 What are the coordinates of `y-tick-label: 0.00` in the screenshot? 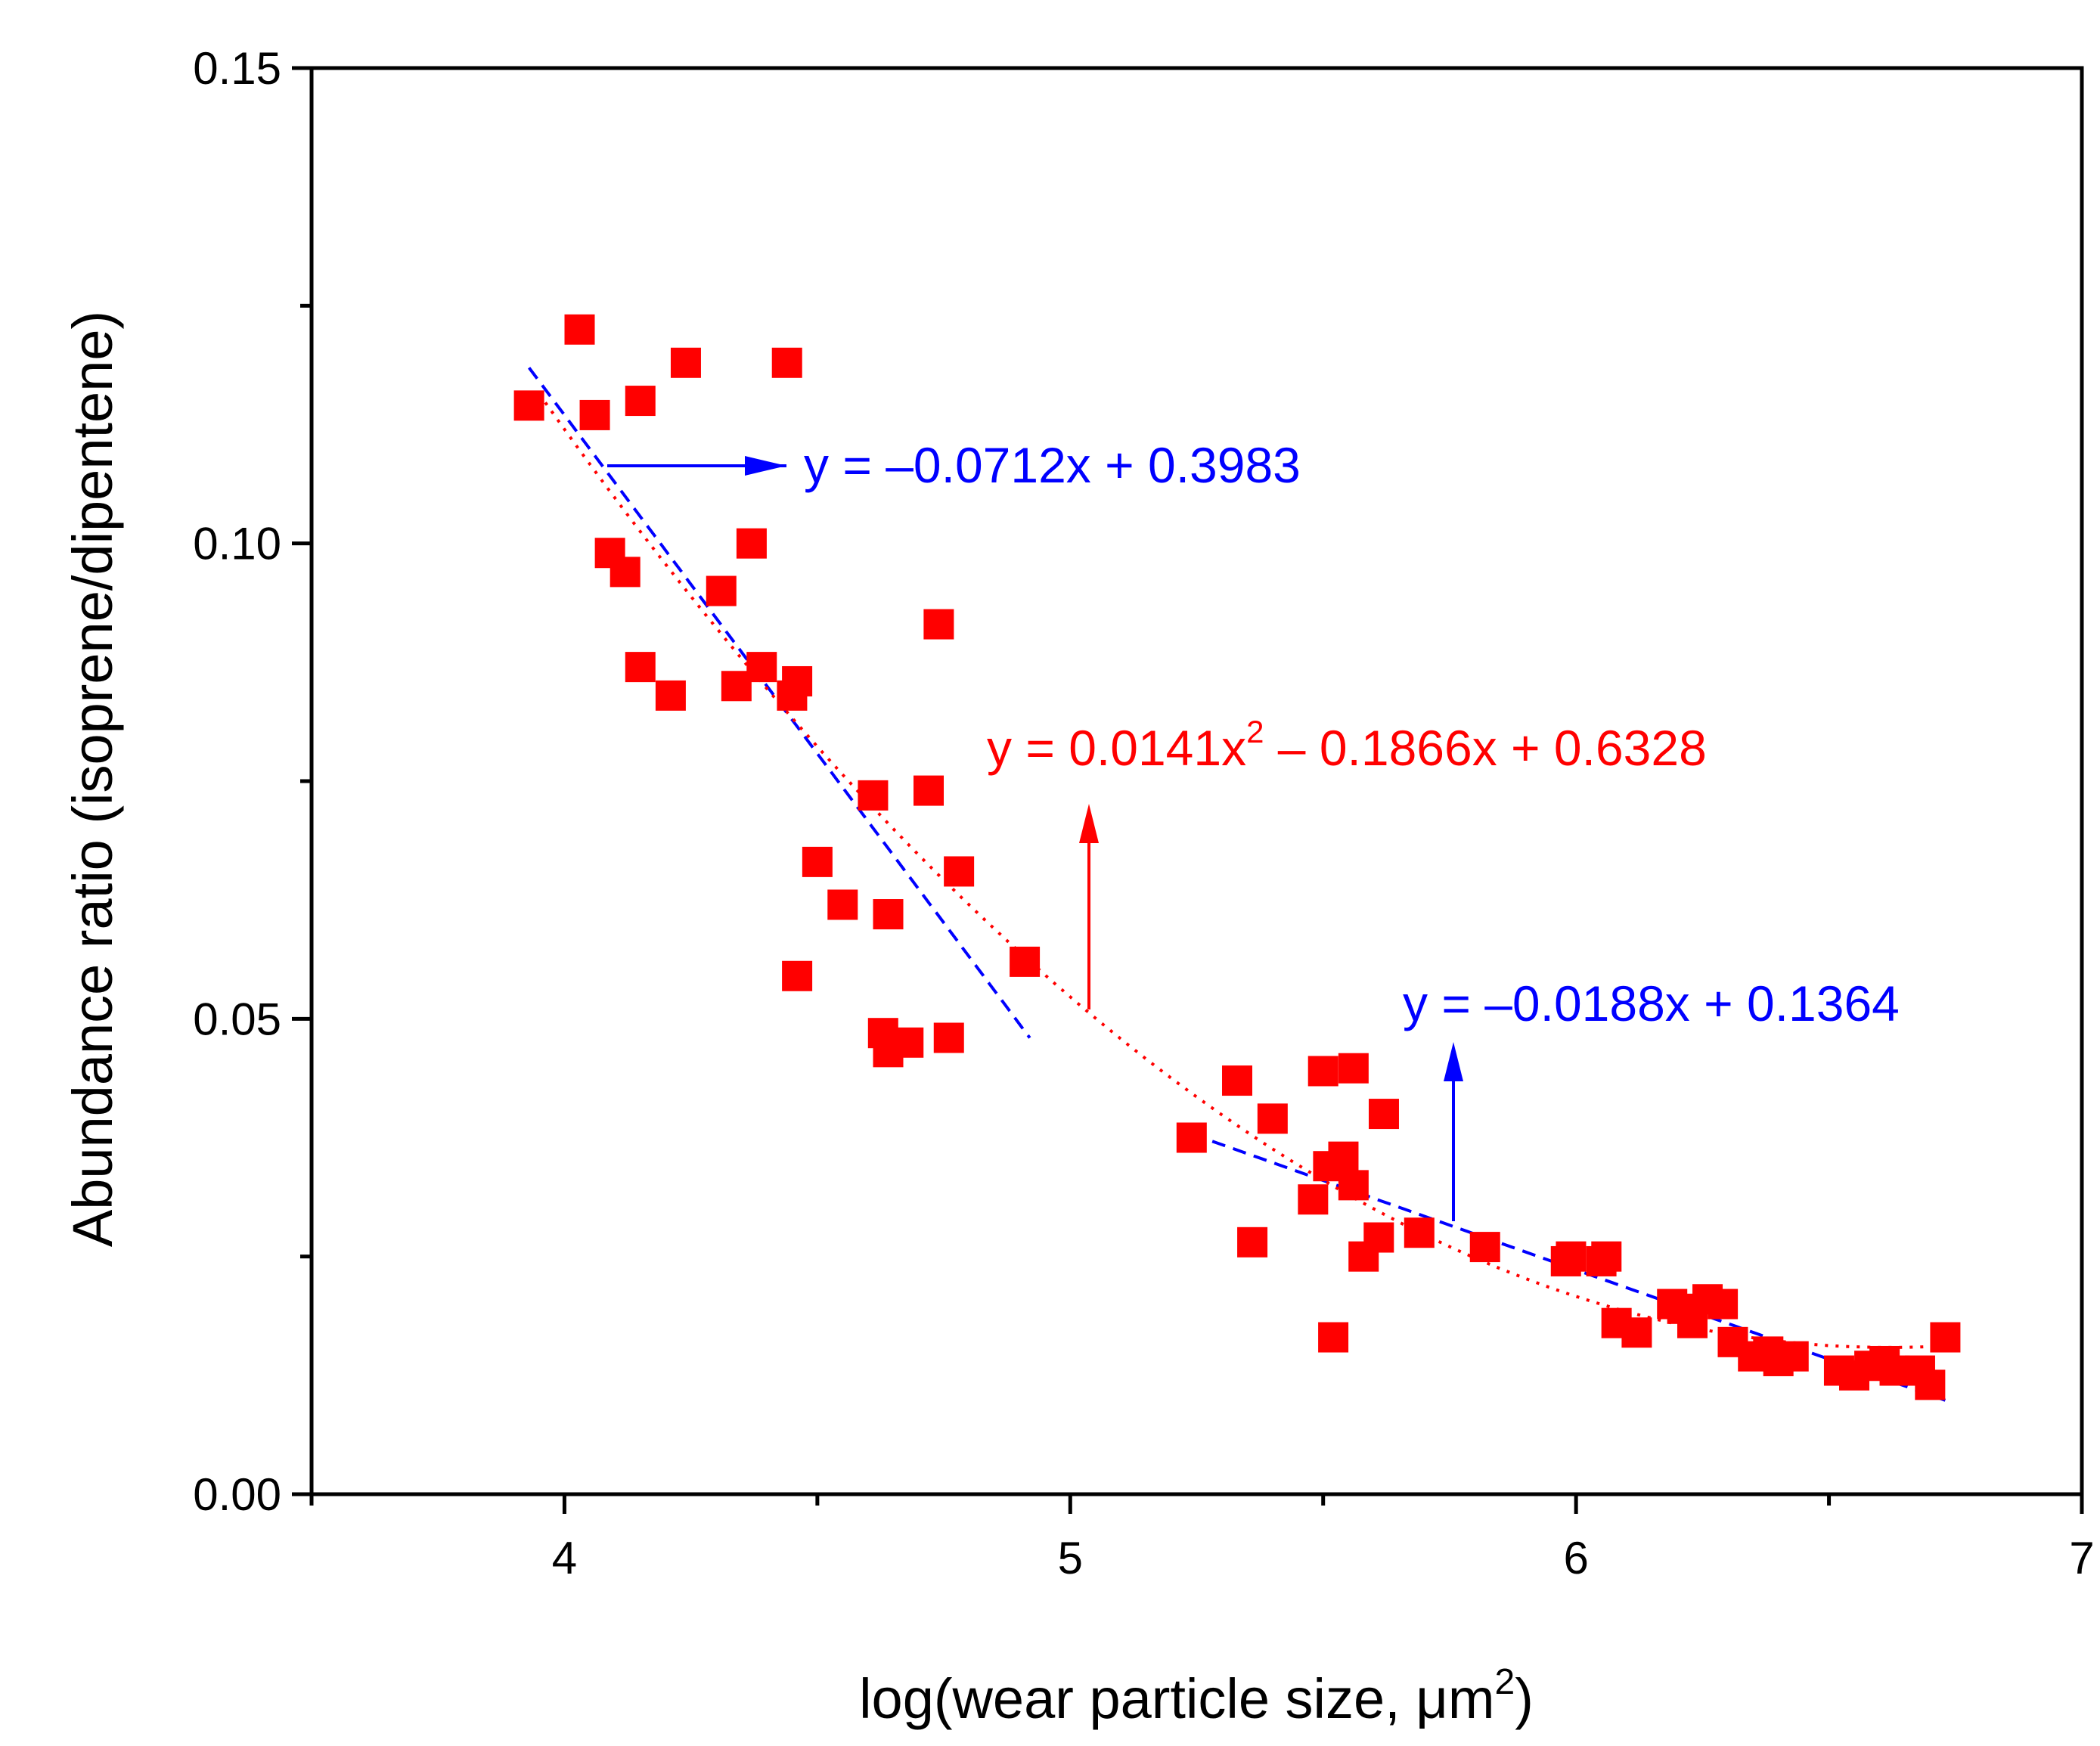 It's located at (237, 1494).